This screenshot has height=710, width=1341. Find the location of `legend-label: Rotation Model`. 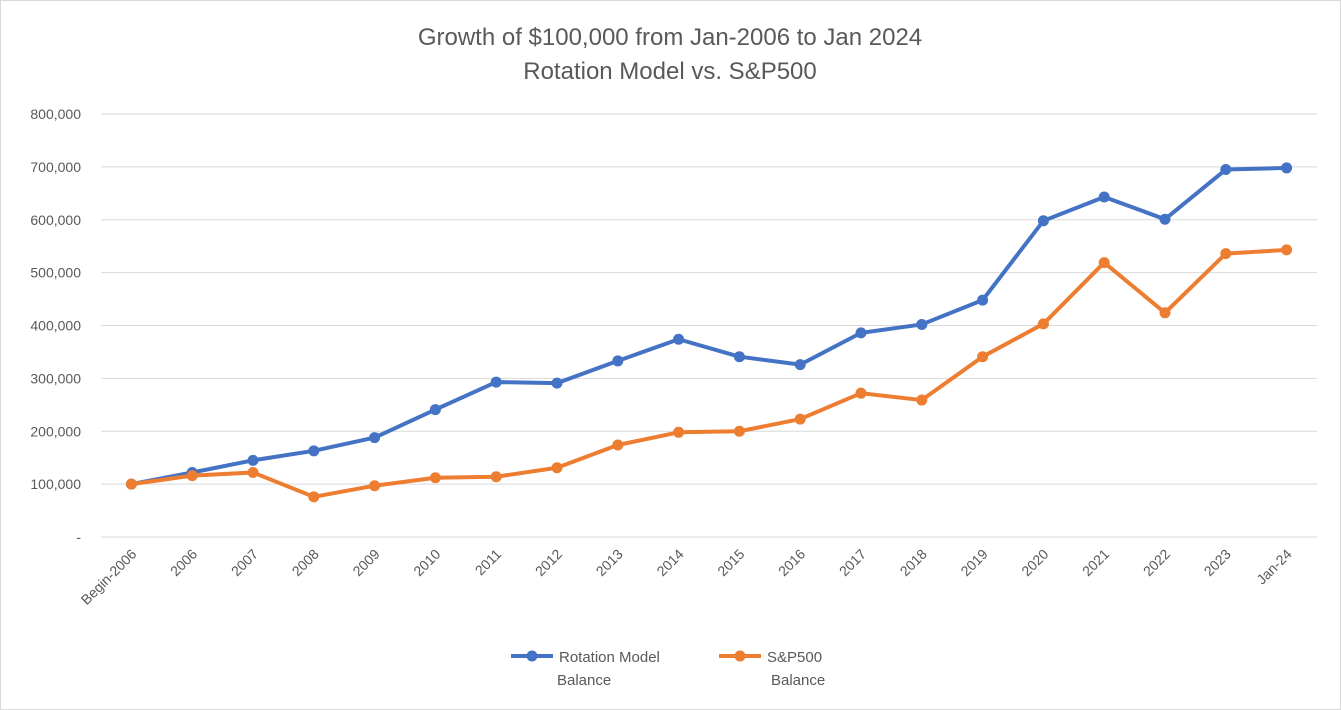

legend-label: Rotation Model is located at coordinates (609, 657).